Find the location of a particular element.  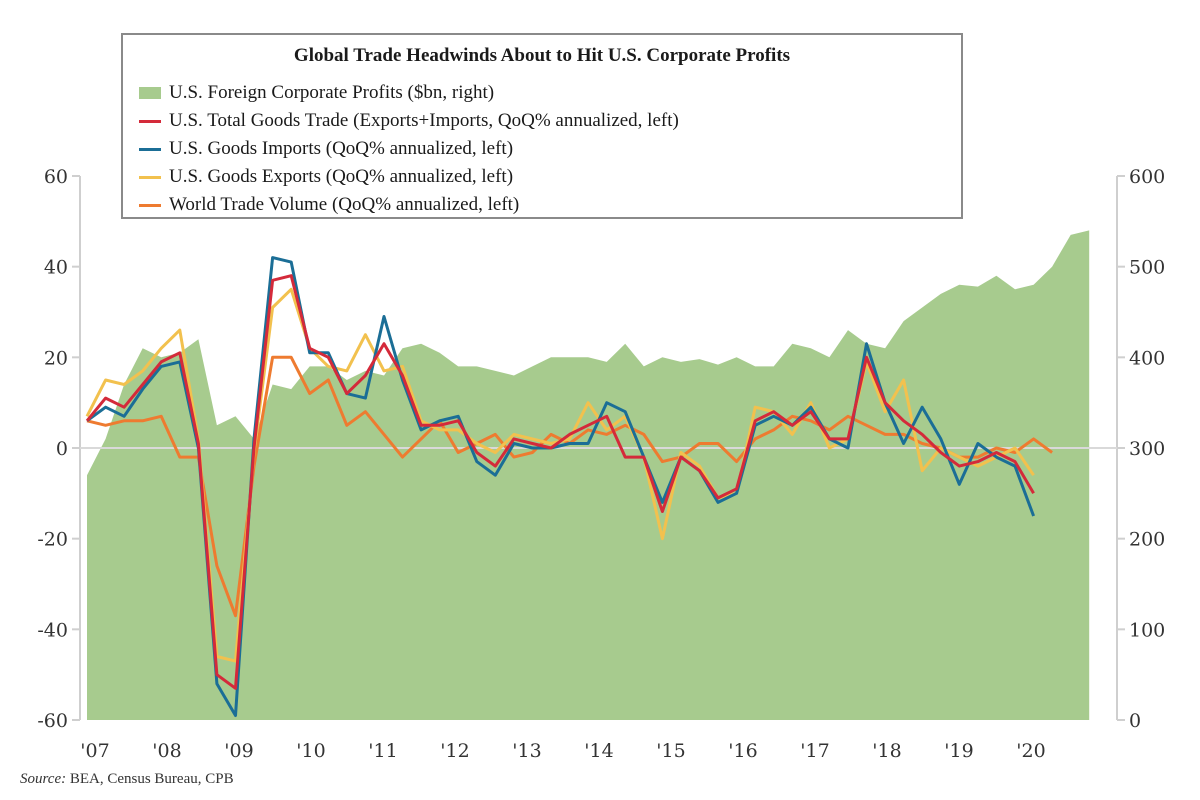

x-tick-label: '08 is located at coordinates (166, 751).